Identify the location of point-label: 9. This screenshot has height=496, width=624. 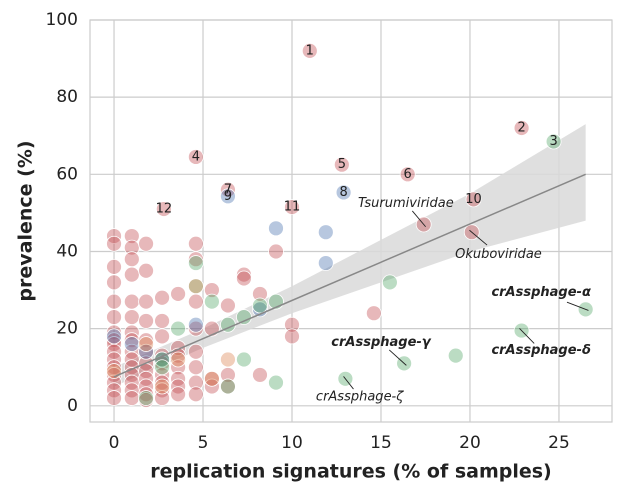
(228, 196).